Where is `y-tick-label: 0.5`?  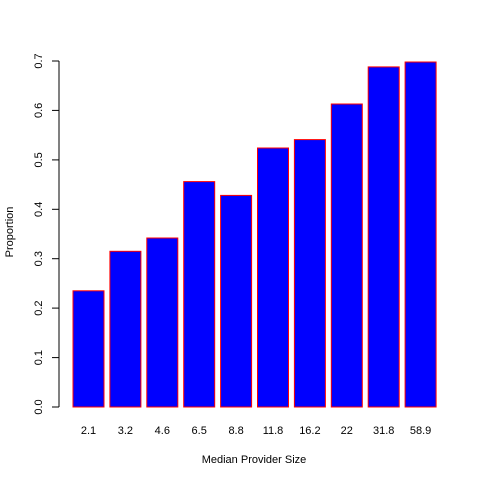
y-tick-label: 0.5 is located at coordinates (39, 159).